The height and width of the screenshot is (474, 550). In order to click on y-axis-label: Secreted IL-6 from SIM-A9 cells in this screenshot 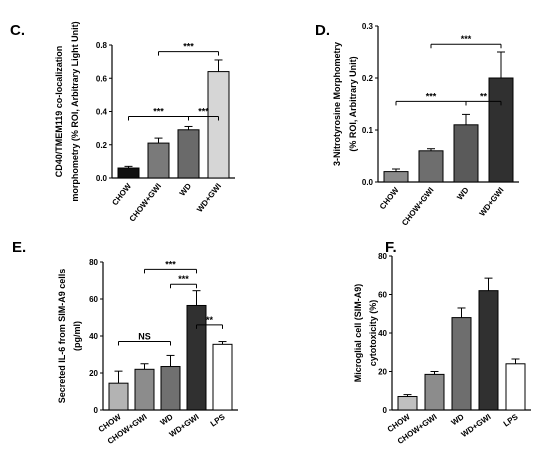, I will do `click(62, 336)`.